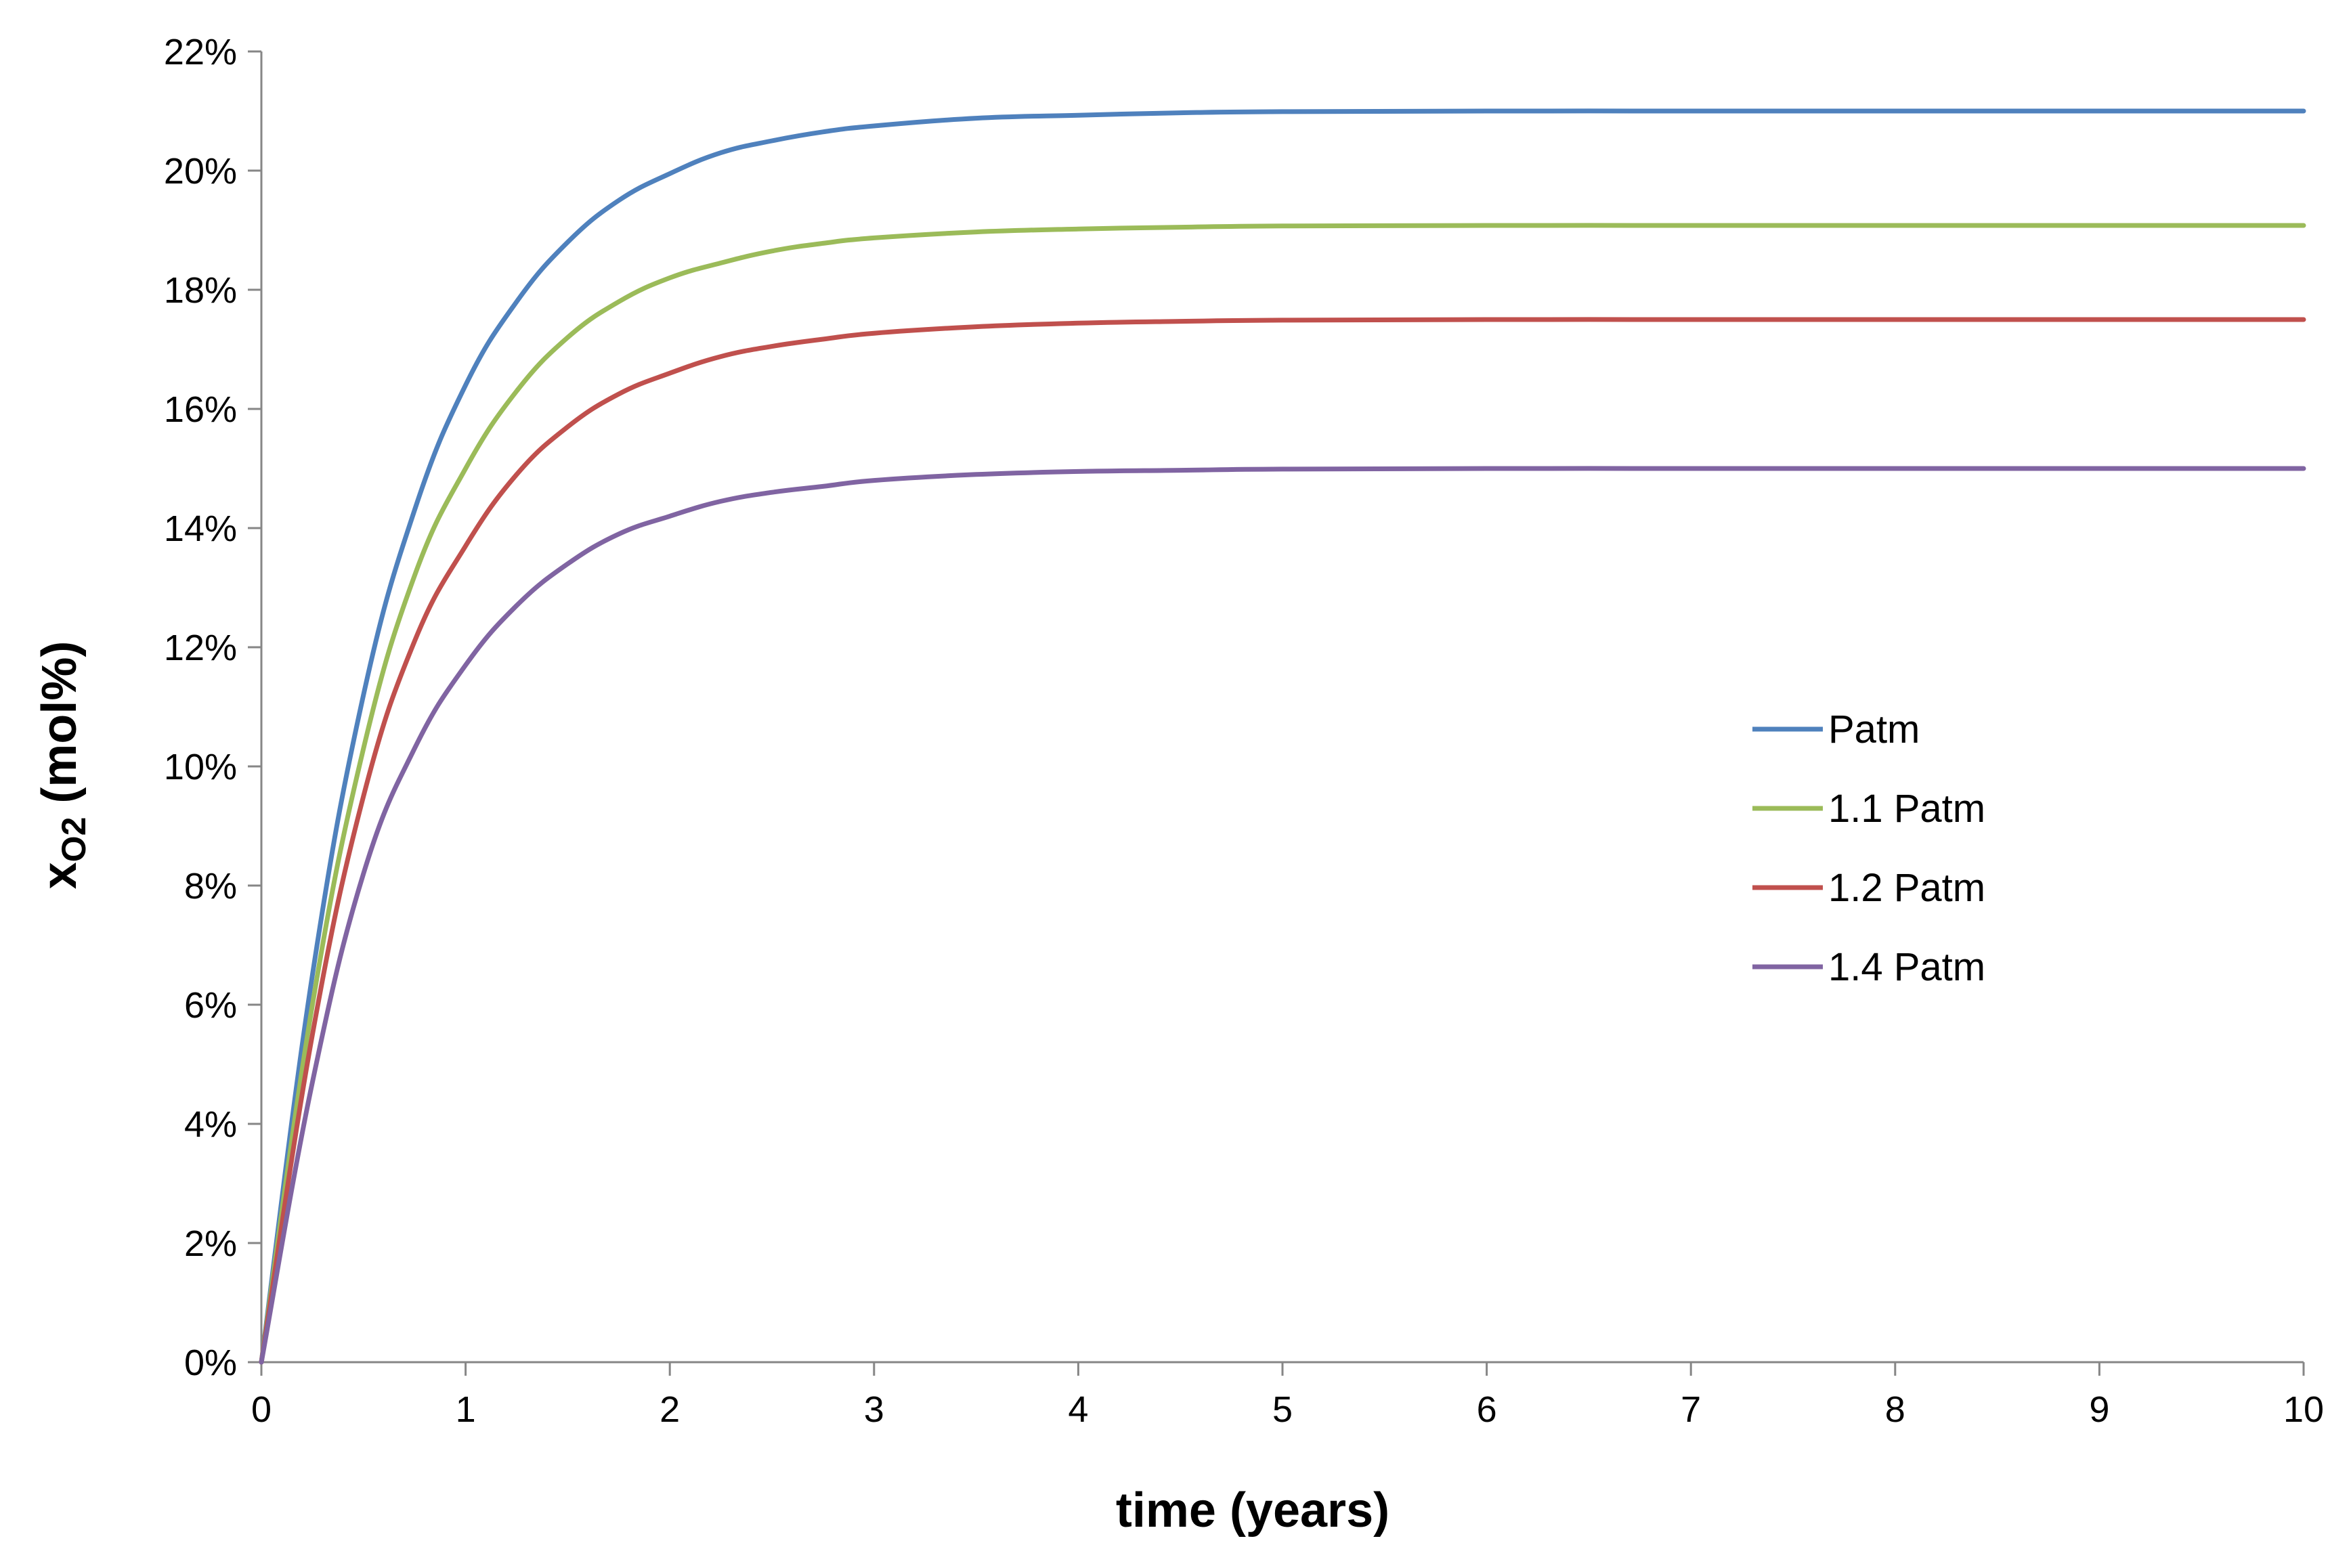 The width and height of the screenshot is (2351, 1568). Describe the element at coordinates (1282, 1409) in the screenshot. I see `x-tick-label: 5` at that location.